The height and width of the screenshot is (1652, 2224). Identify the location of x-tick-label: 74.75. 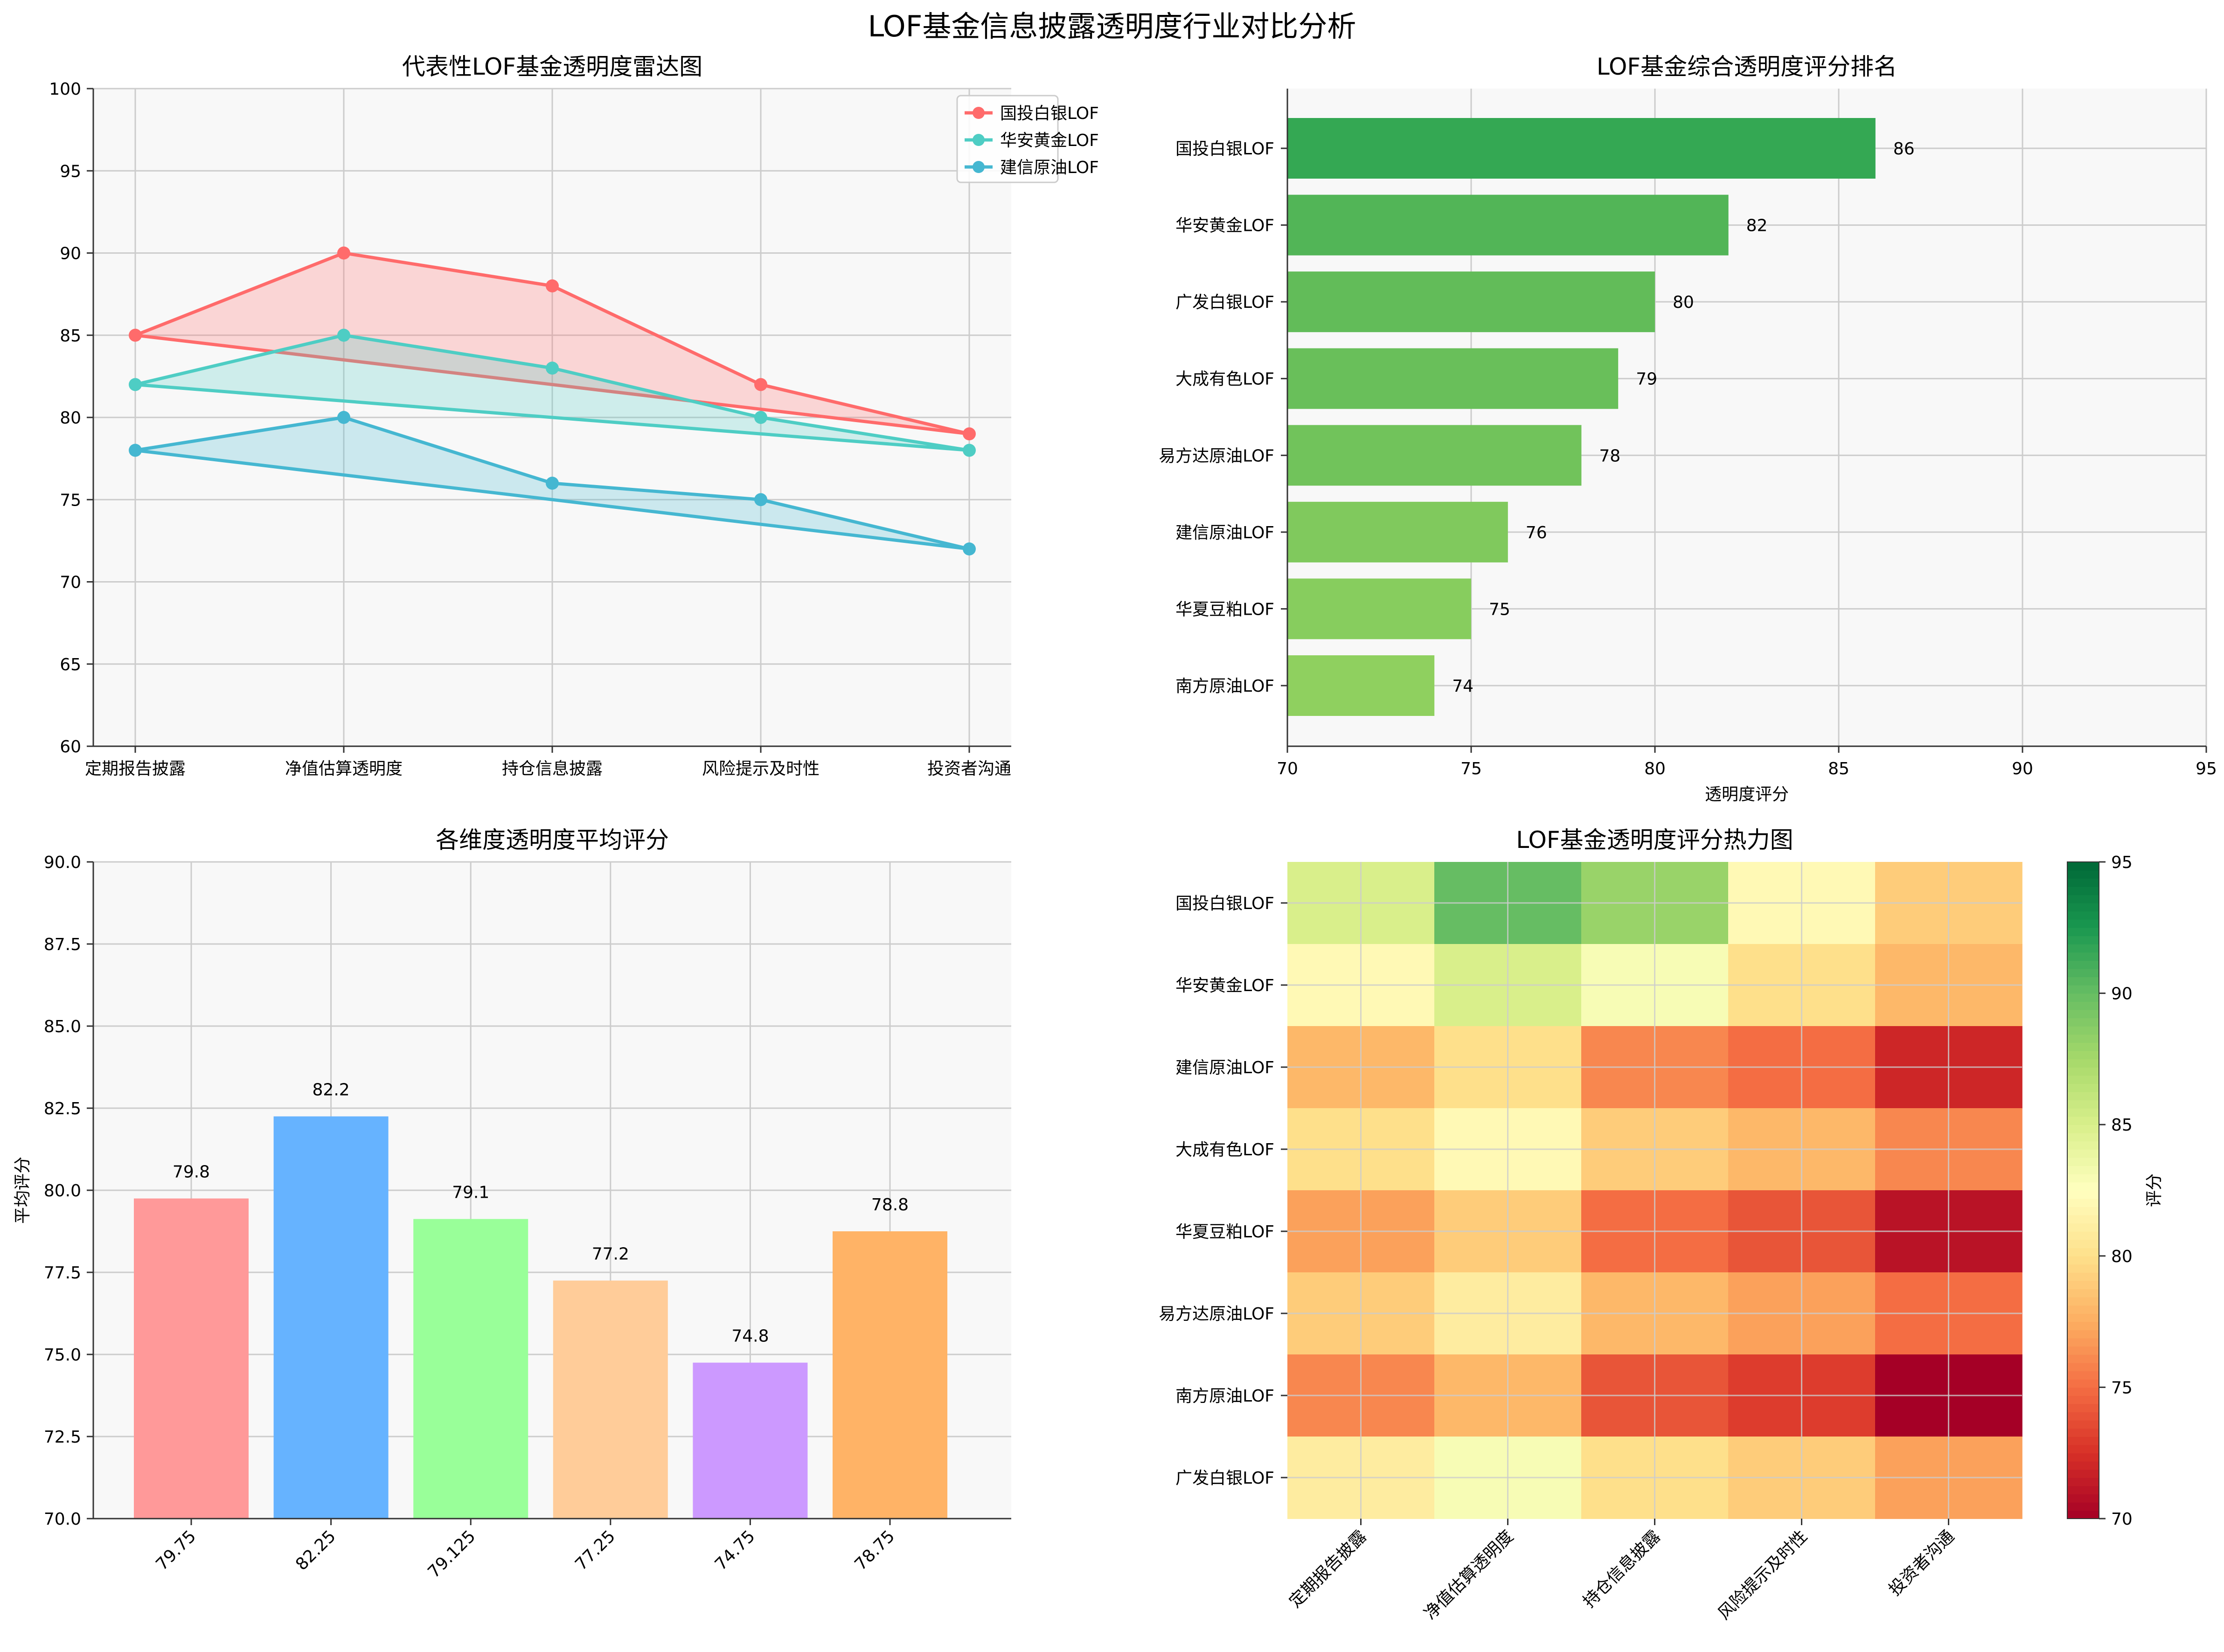
(735, 1551).